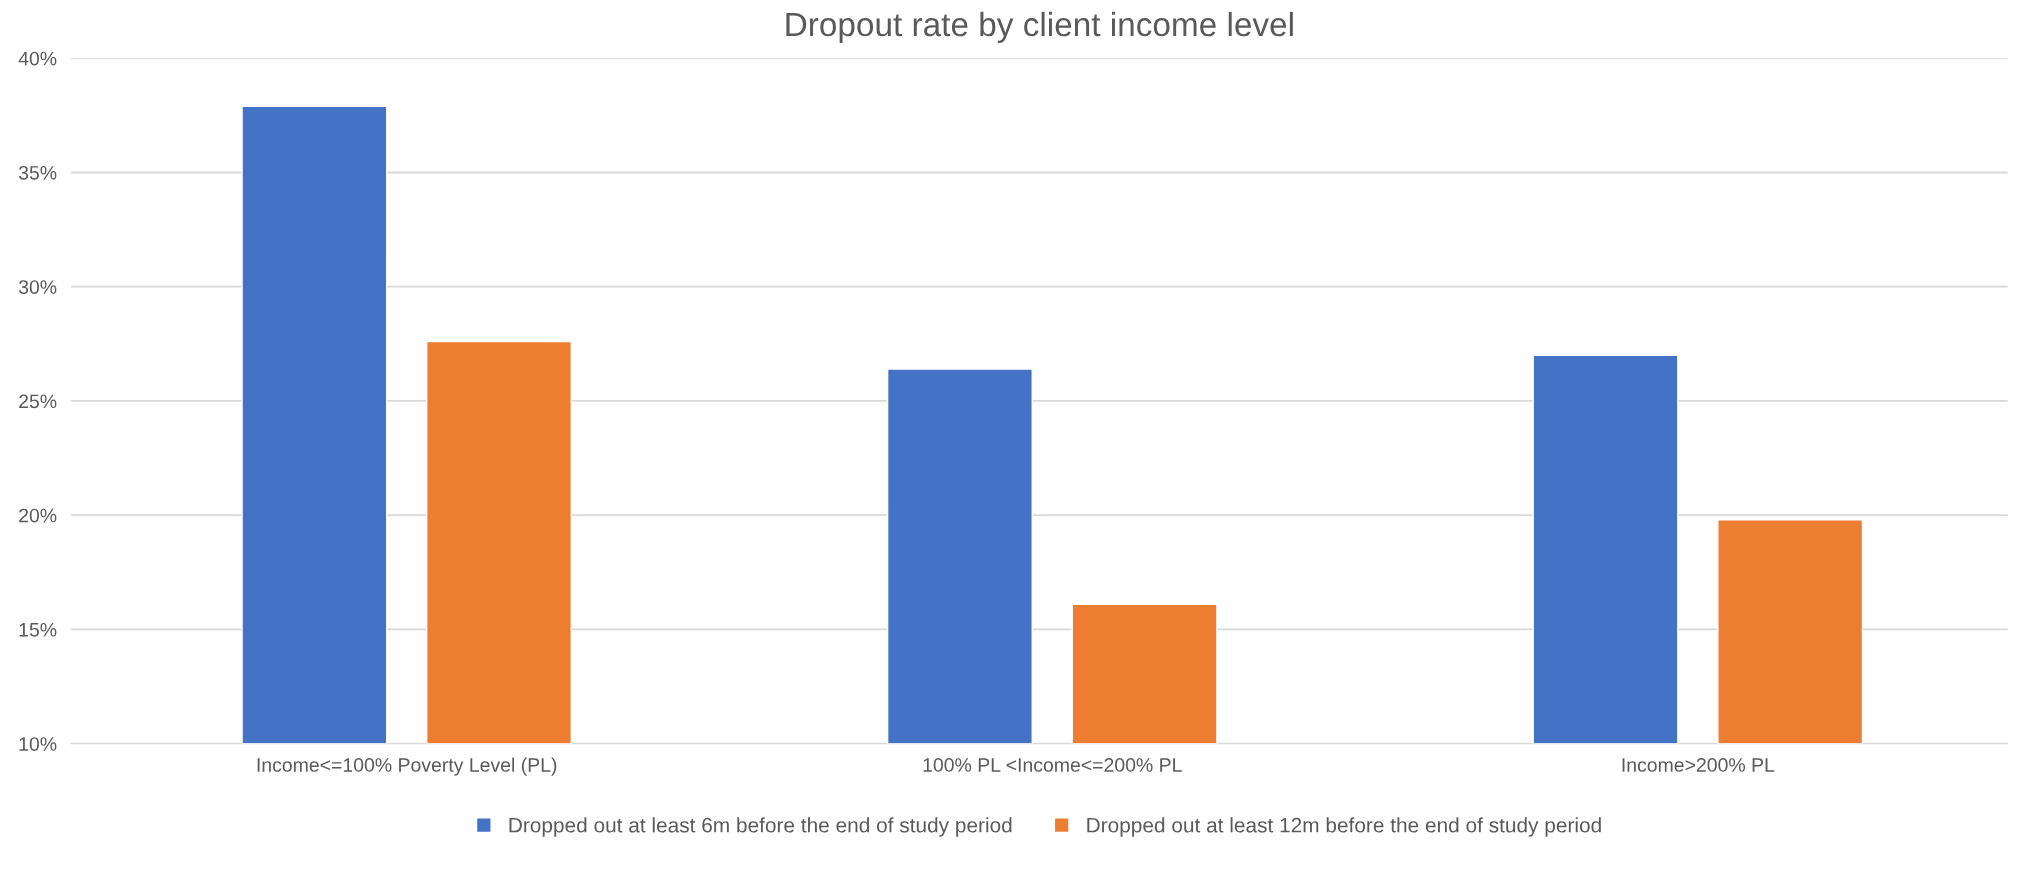 The image size is (2028, 896). What do you see at coordinates (38, 401) in the screenshot?
I see `y-tick-label: 25%` at bounding box center [38, 401].